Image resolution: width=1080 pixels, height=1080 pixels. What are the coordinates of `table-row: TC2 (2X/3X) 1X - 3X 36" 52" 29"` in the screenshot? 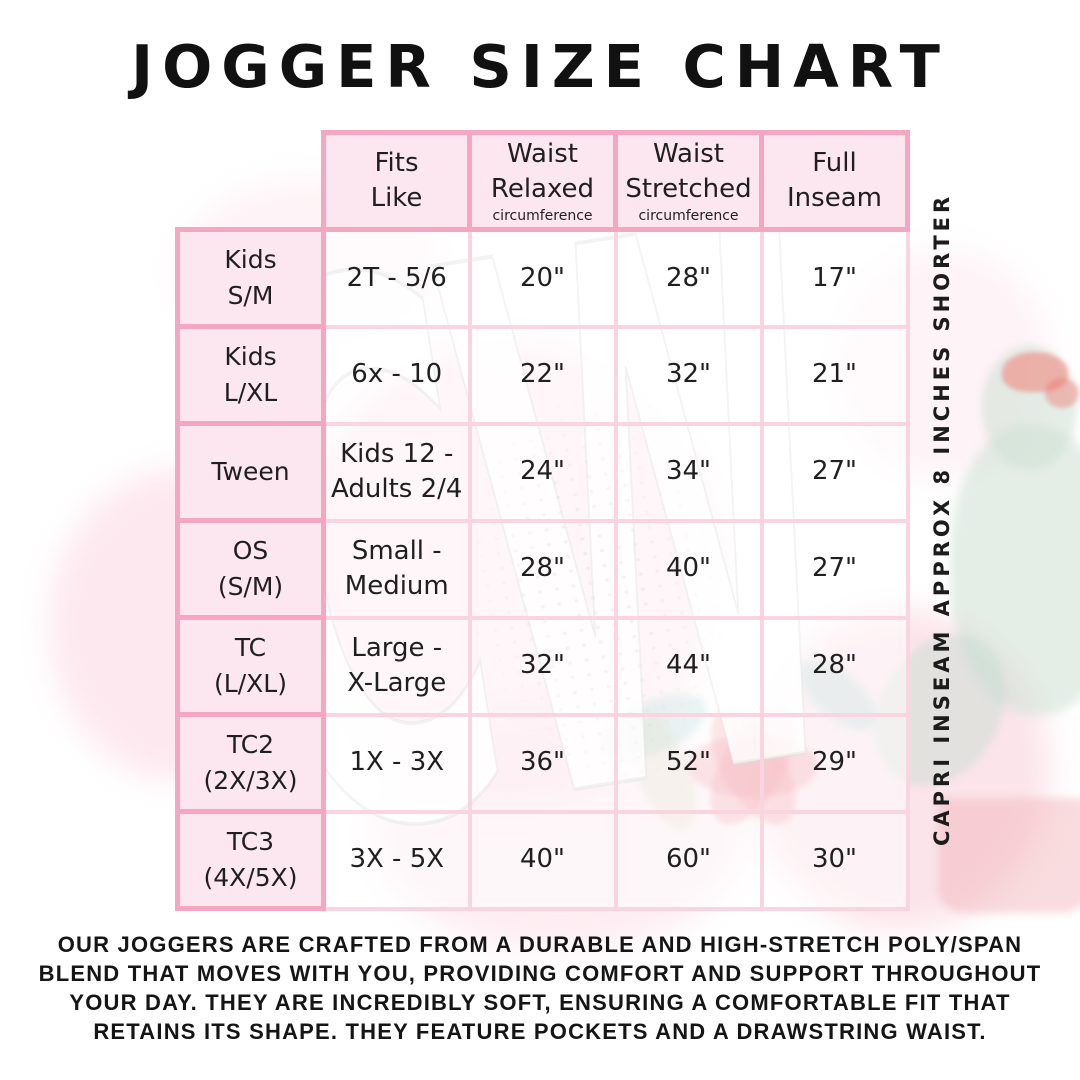 It's located at (542, 763).